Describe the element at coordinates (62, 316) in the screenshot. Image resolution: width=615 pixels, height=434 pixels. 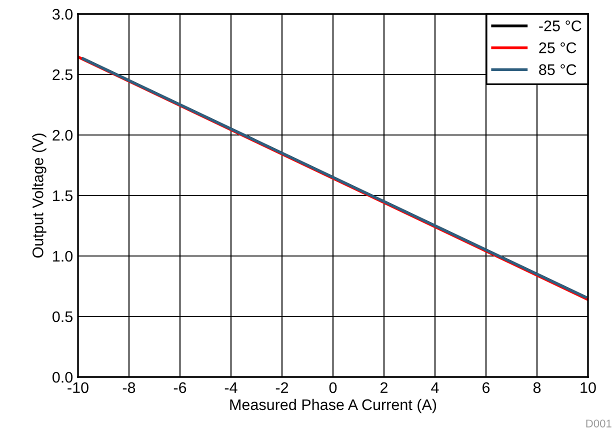
I see `y-tick-label: 0.5` at that location.